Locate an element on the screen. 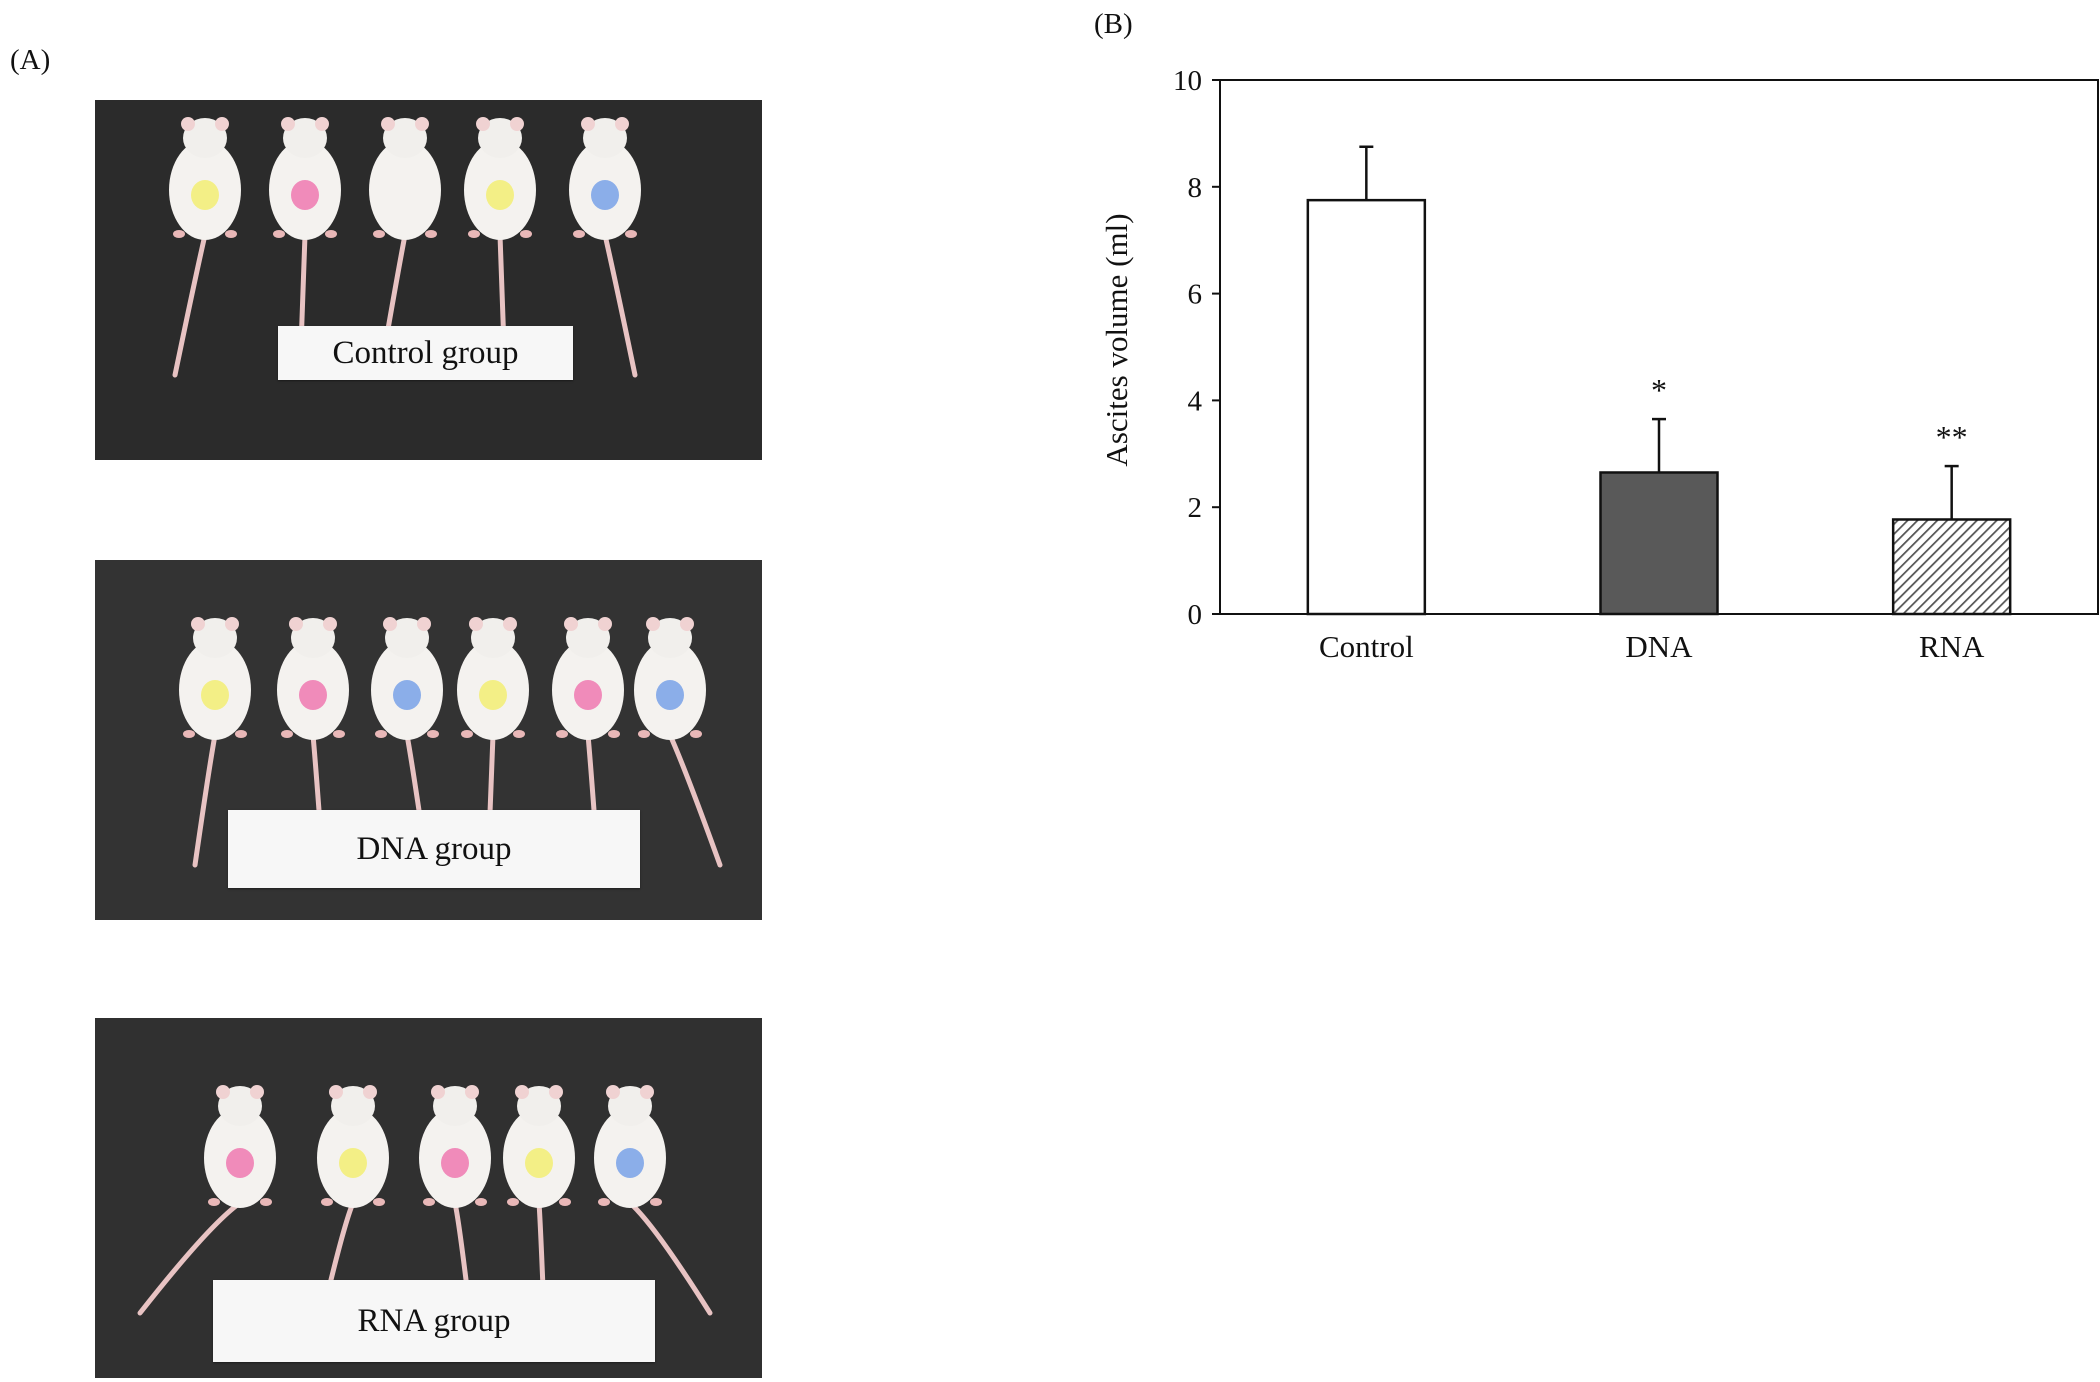 Image resolution: width=2100 pixels, height=1382 pixels. panel-a-label: (A) is located at coordinates (30, 60).